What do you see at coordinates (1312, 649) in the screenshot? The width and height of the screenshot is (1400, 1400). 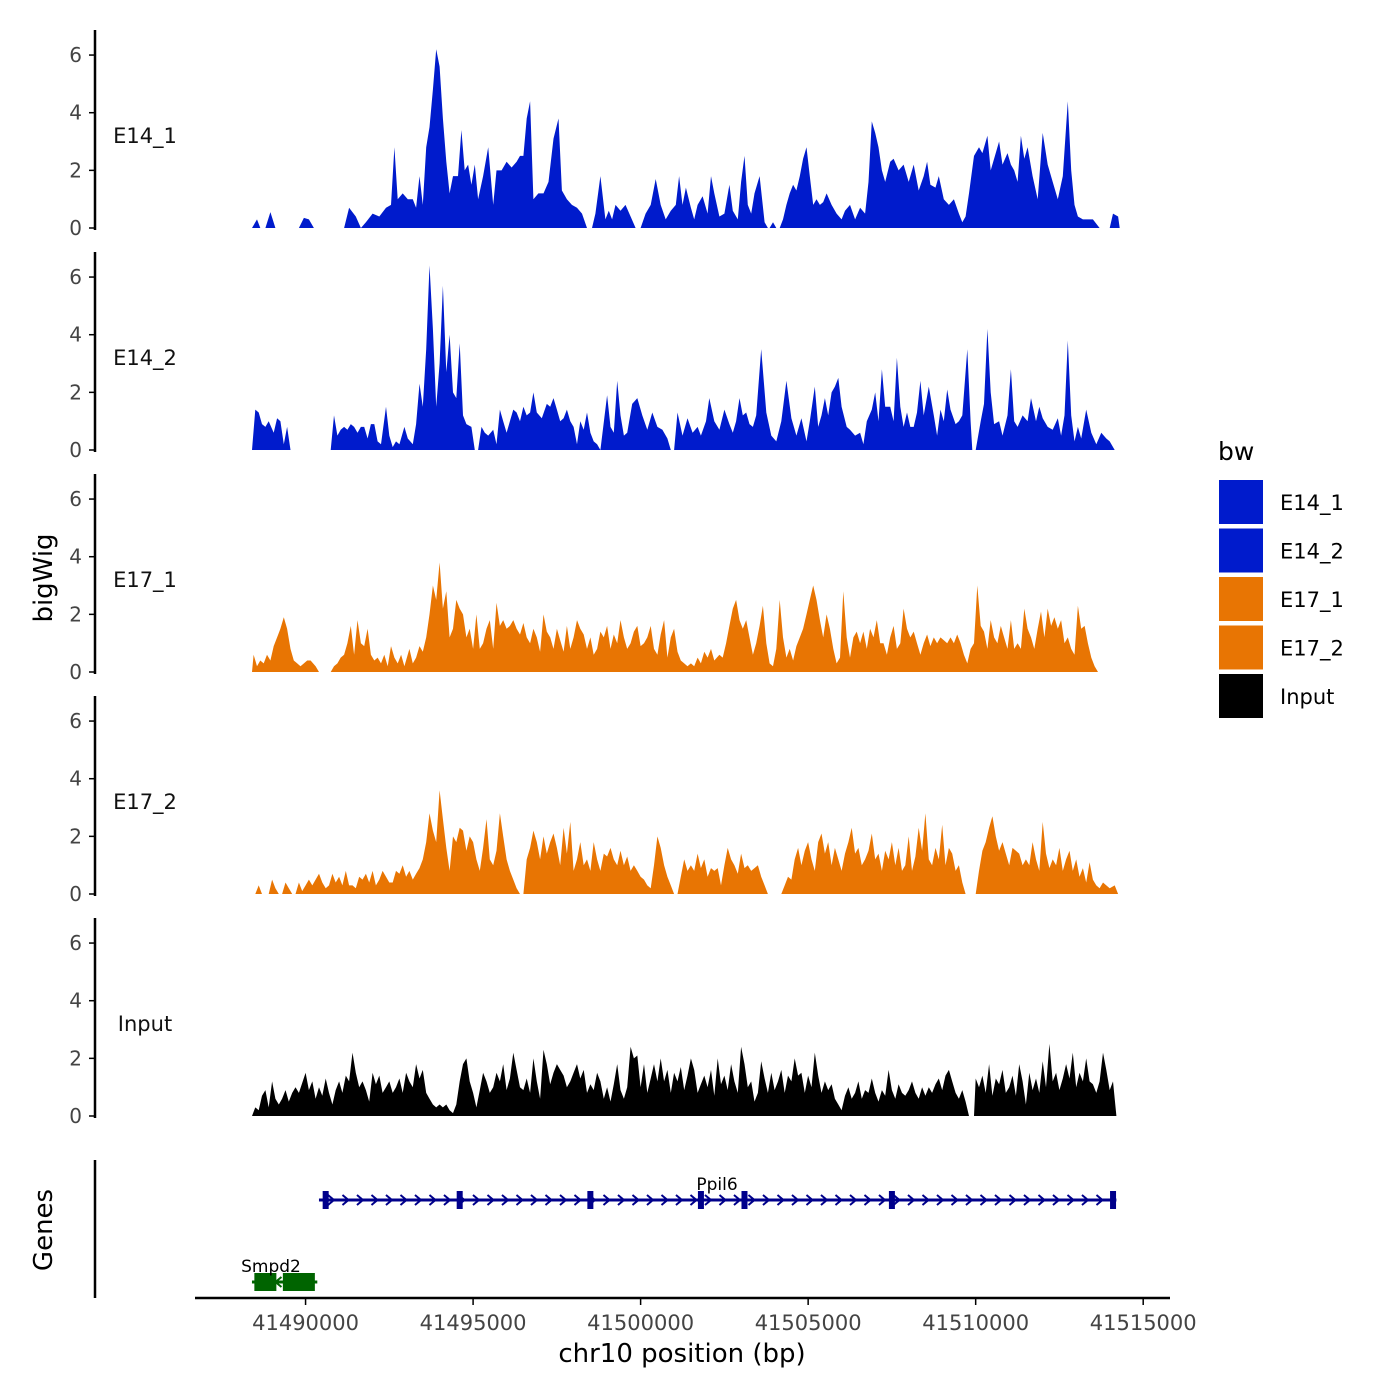 I see `legend-label: E17_2` at bounding box center [1312, 649].